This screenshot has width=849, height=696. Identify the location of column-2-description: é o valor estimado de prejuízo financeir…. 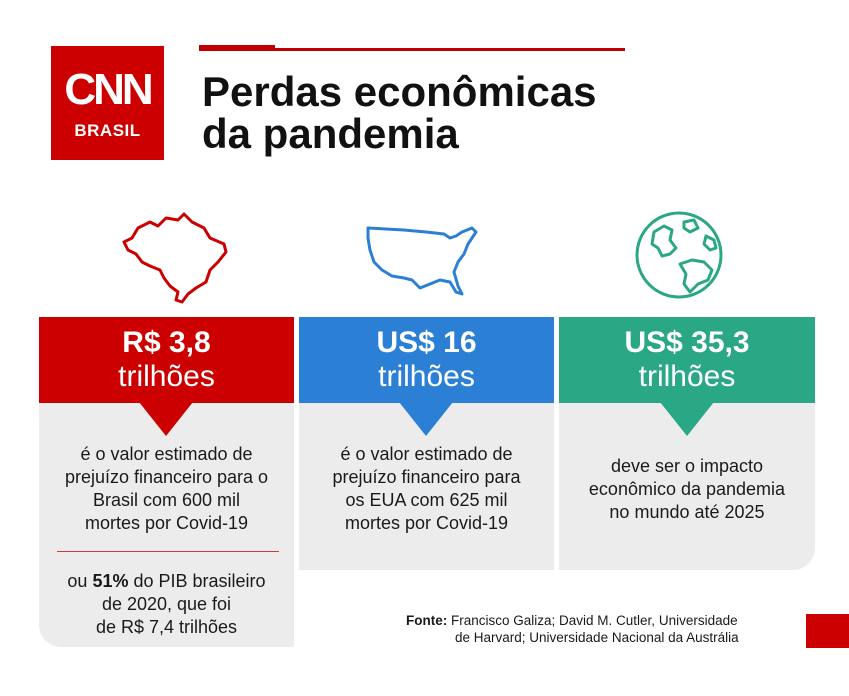
(426, 489).